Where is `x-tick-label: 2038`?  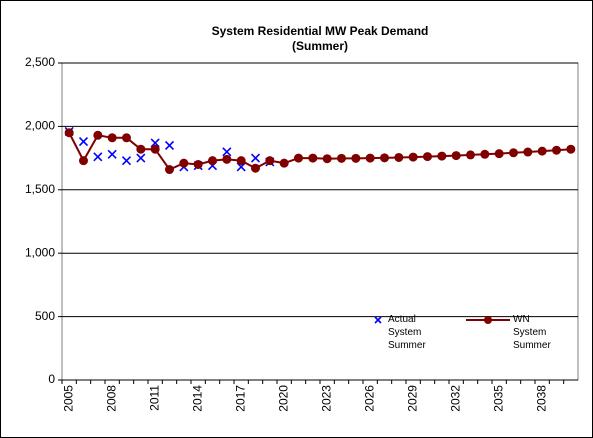
x-tick-label: 2038 is located at coordinates (541, 398).